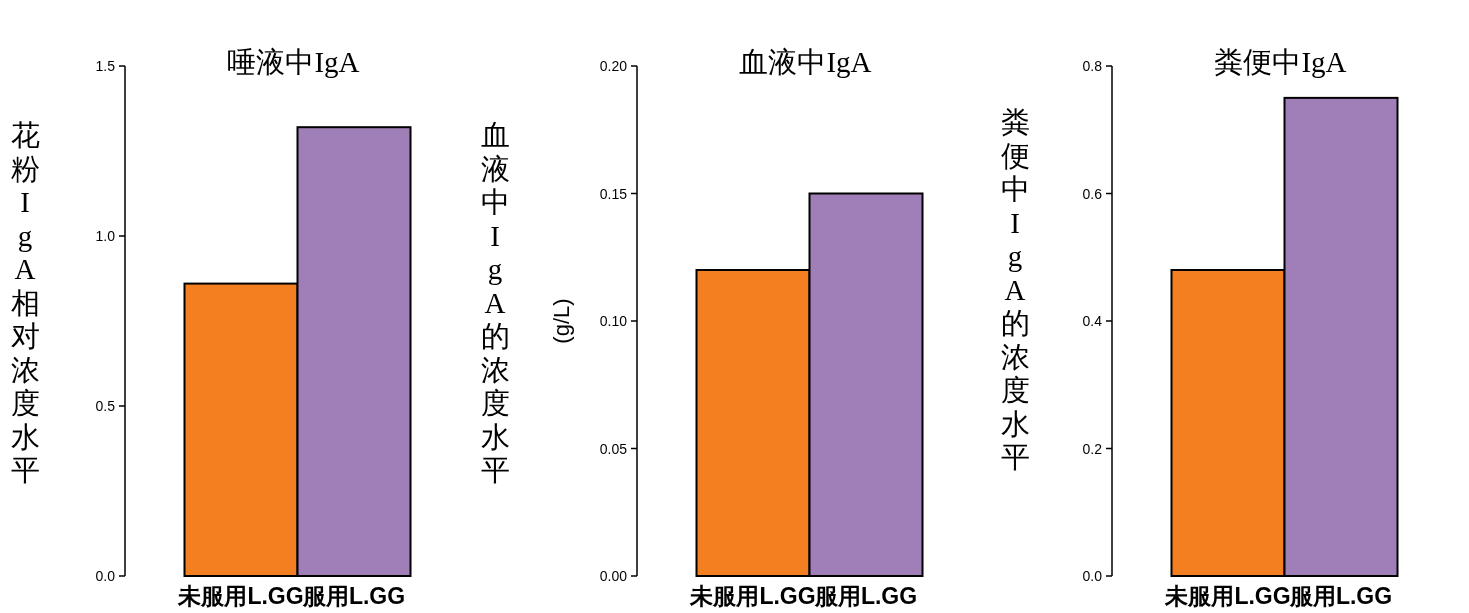  What do you see at coordinates (613, 448) in the screenshot?
I see `y-tick-label: 0.05` at bounding box center [613, 448].